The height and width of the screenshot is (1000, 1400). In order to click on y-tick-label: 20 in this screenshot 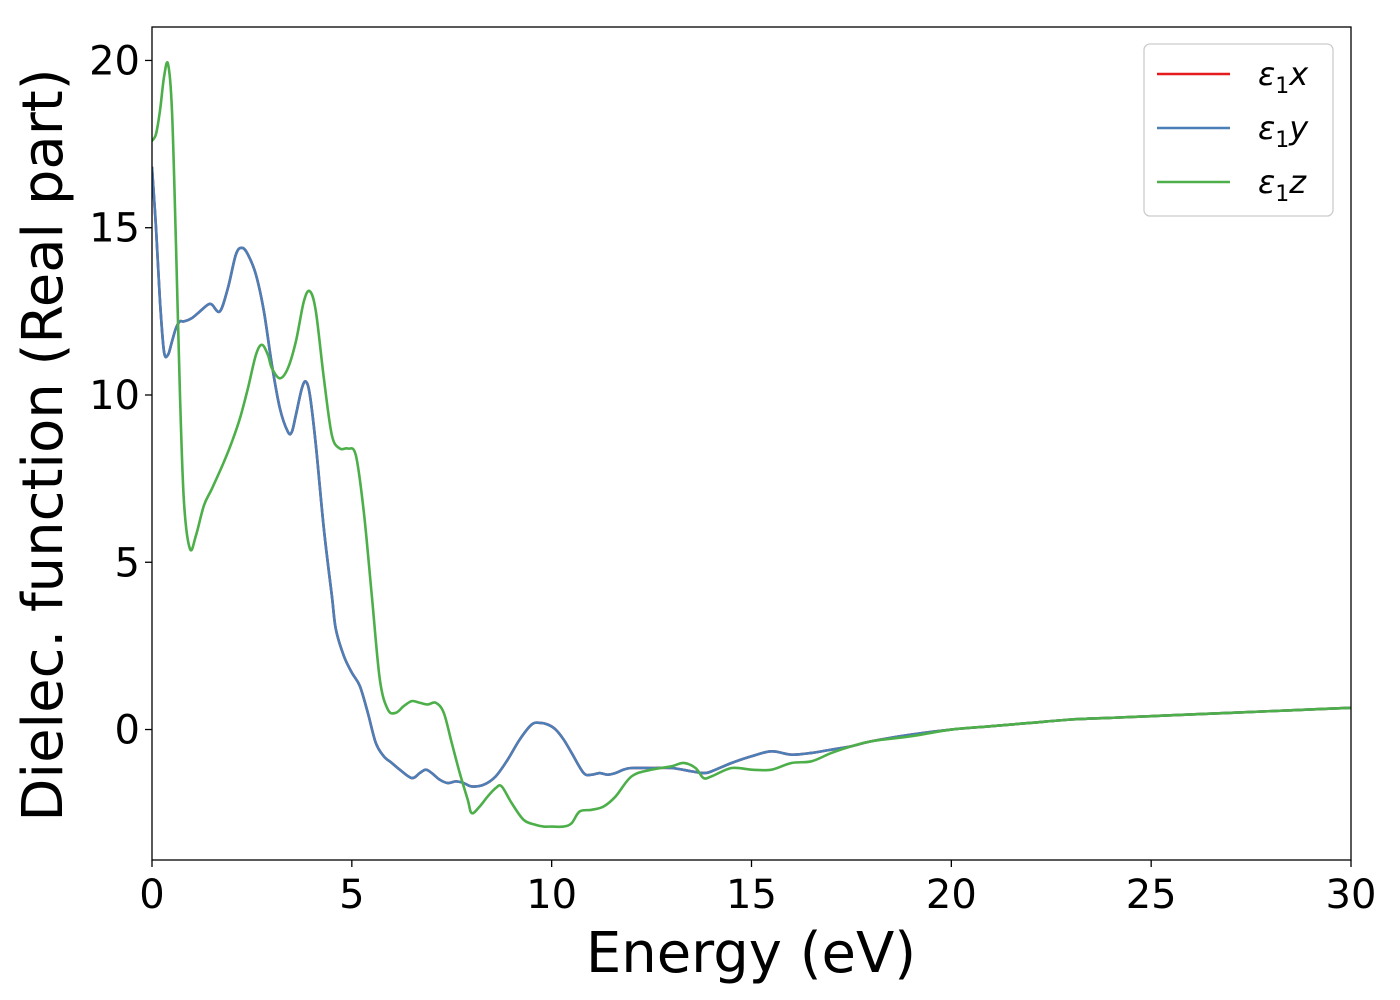, I will do `click(114, 61)`.